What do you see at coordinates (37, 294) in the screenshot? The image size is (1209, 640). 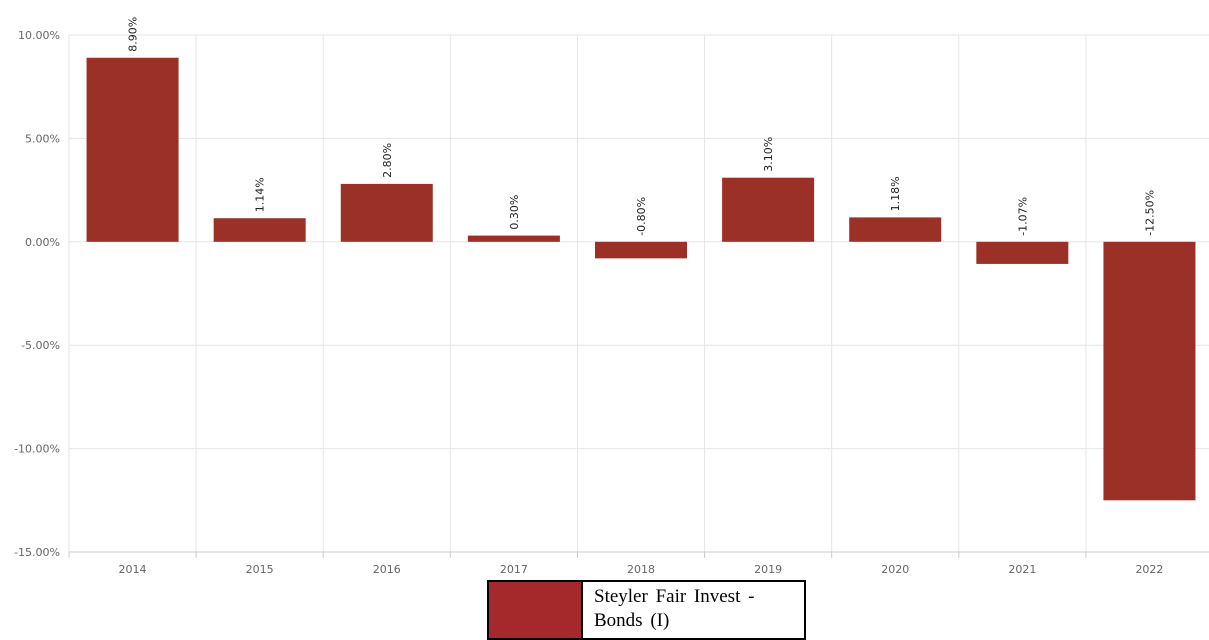 I see `y-axis: 10.00% 5.00% 0.00% -5.00% -10.00% -15.00%` at bounding box center [37, 294].